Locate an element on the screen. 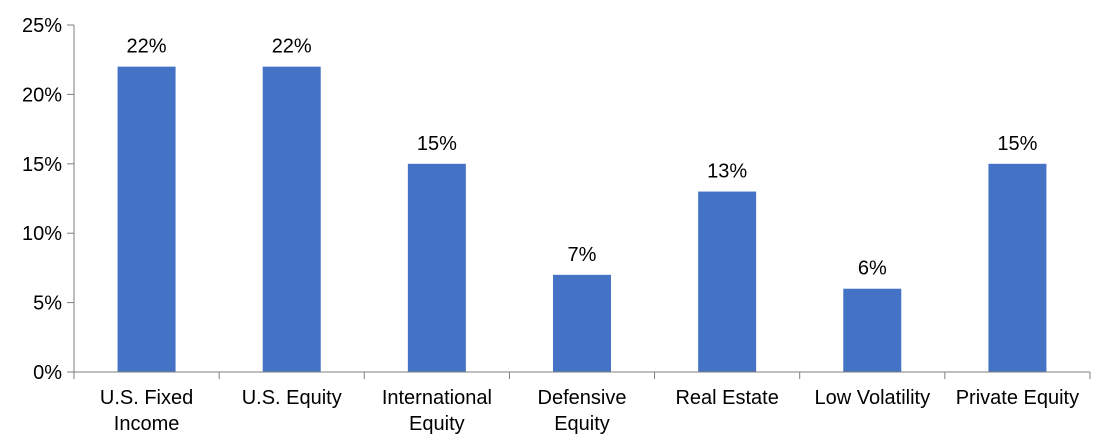  y-tick-label: 20% is located at coordinates (42, 95).